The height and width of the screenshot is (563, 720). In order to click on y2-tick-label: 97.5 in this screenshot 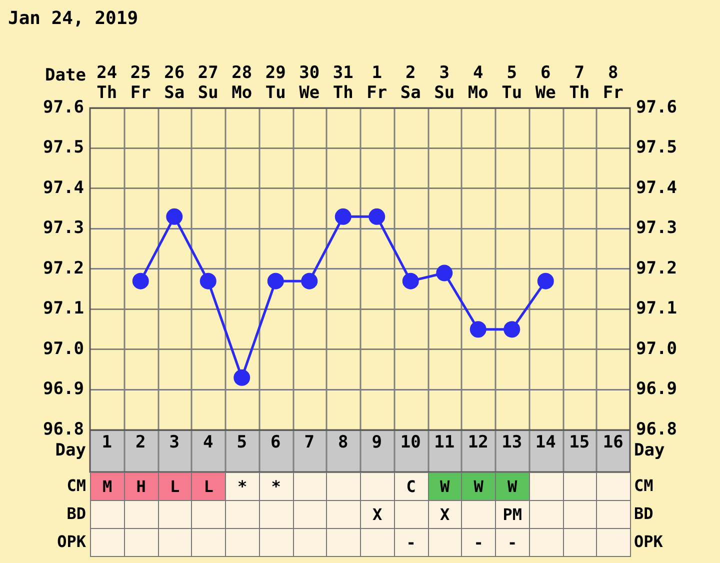, I will do `click(656, 148)`.